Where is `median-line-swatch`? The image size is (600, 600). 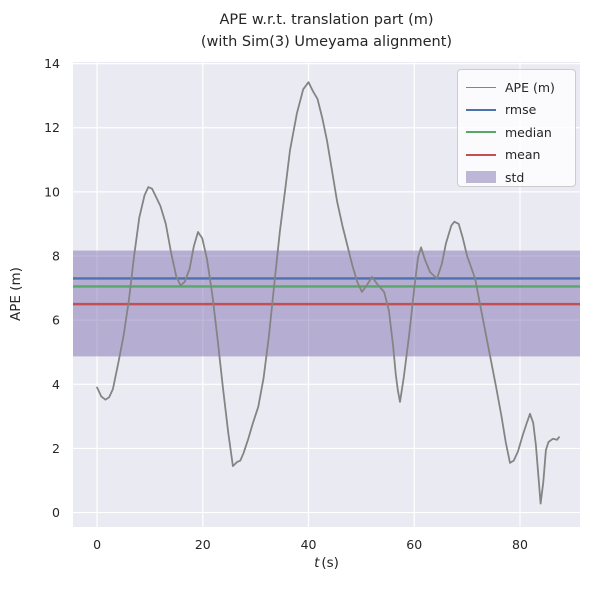
median-line-swatch is located at coordinates (481, 132).